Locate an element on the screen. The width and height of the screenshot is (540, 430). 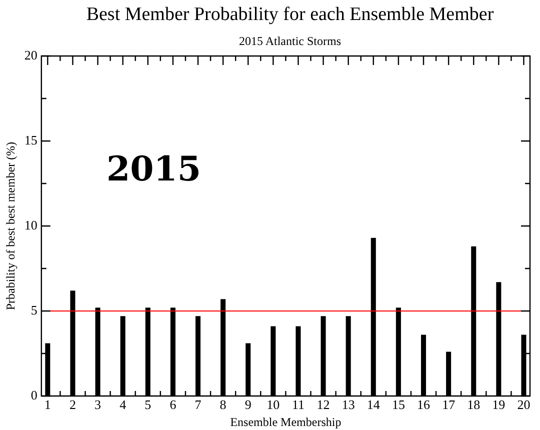
x-tick-label: 14 is located at coordinates (373, 404).